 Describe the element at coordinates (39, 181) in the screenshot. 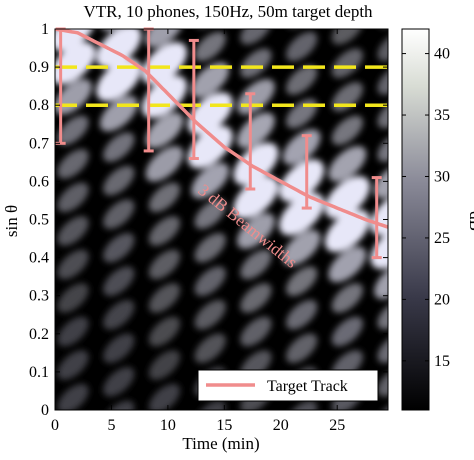

I see `y-tick-label: 0.6` at that location.